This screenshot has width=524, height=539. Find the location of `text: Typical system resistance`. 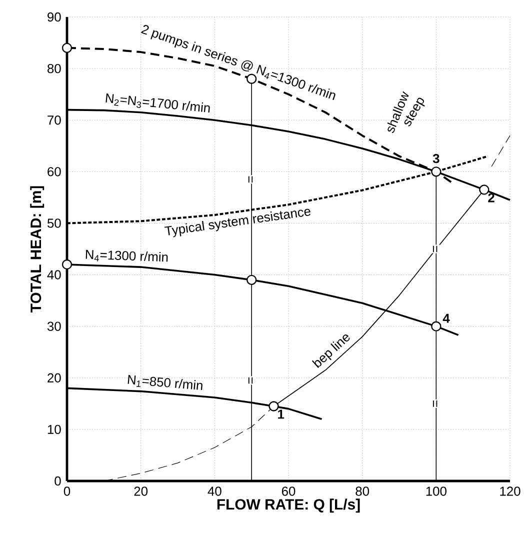

text: Typical system resistance is located at coordinates (237, 223).